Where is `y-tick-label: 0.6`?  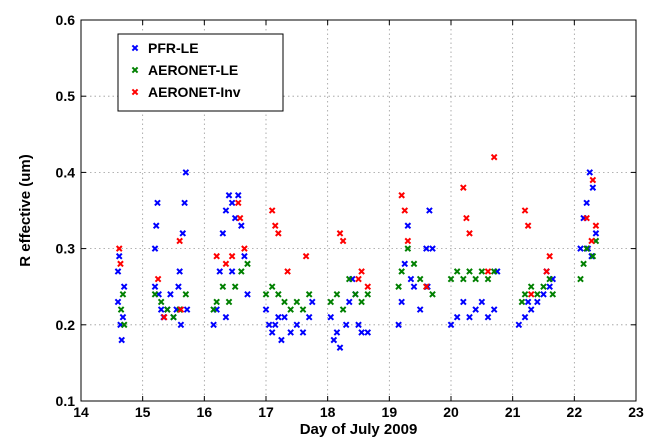
y-tick-label: 0.6 is located at coordinates (66, 20).